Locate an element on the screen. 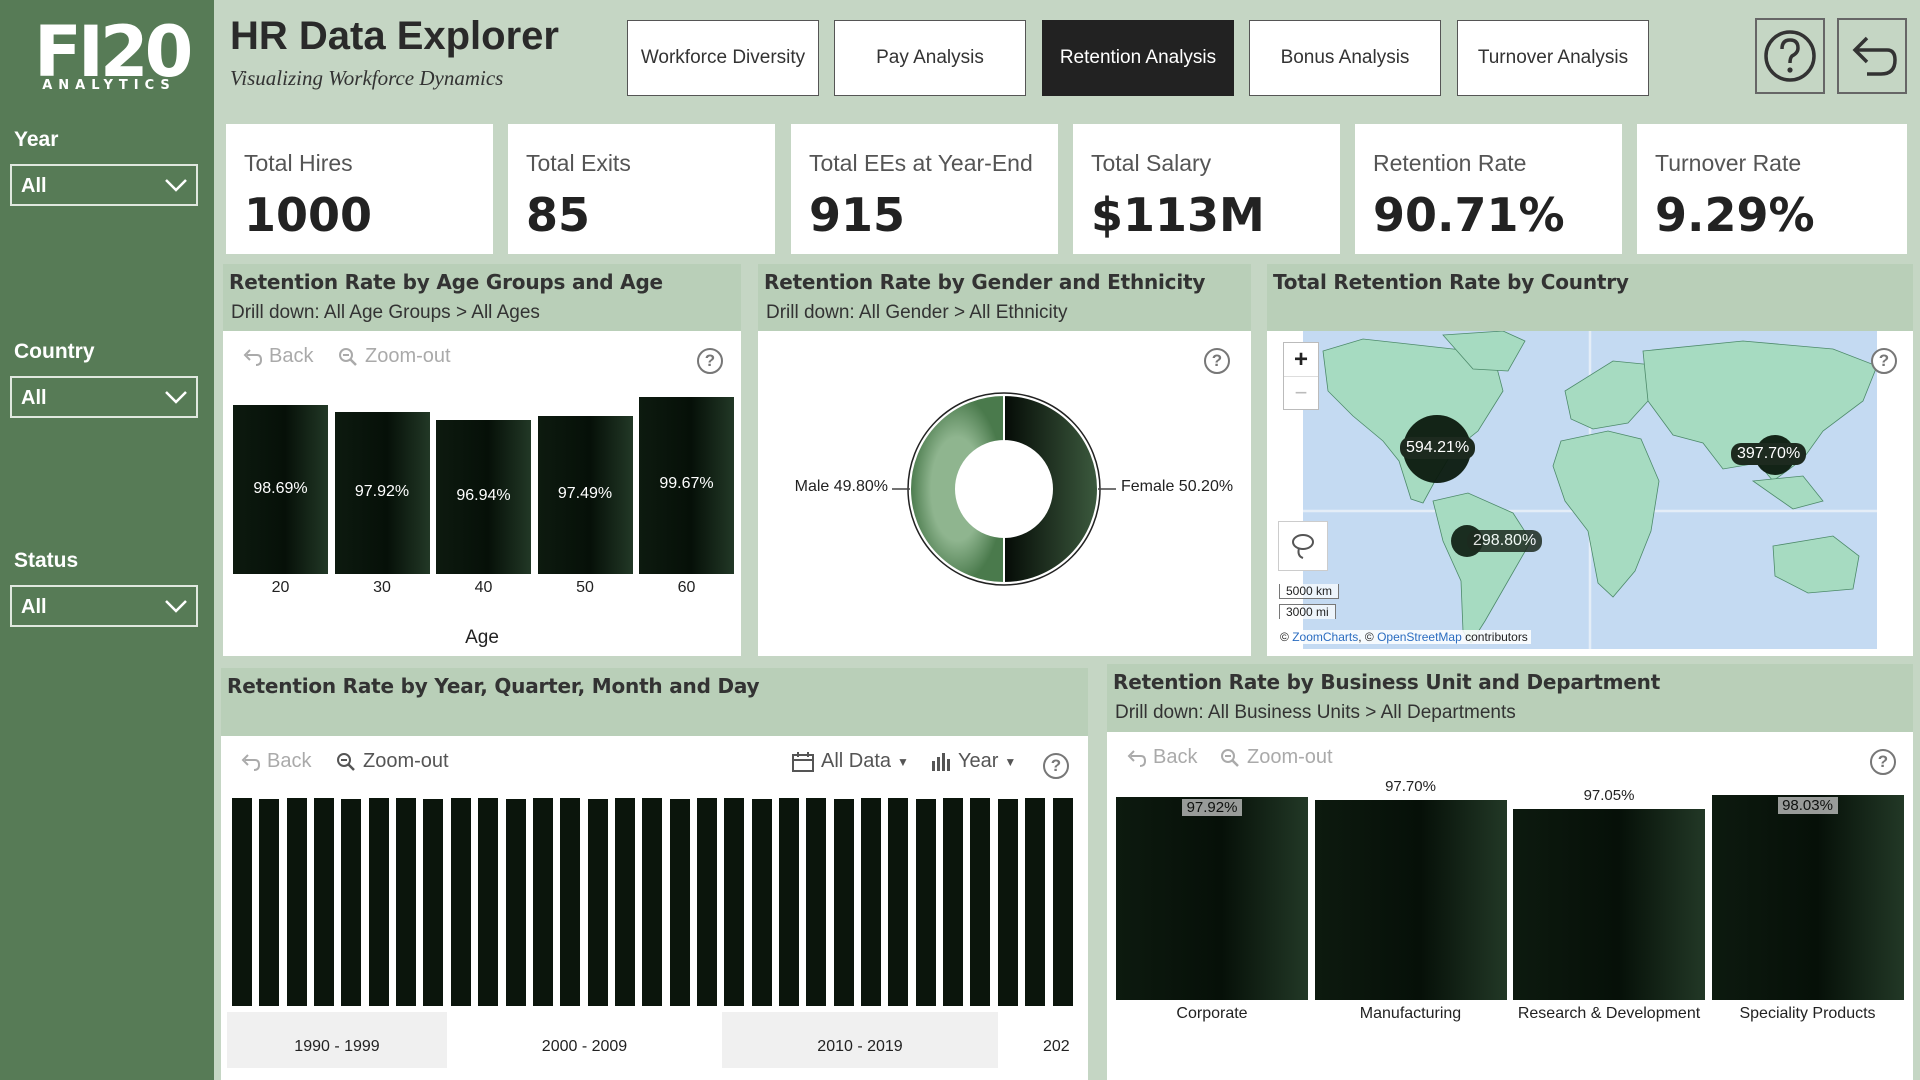 The height and width of the screenshot is (1080, 1920). age-drill-path: Drill down: All Age Groups > All Ages is located at coordinates (385, 312).